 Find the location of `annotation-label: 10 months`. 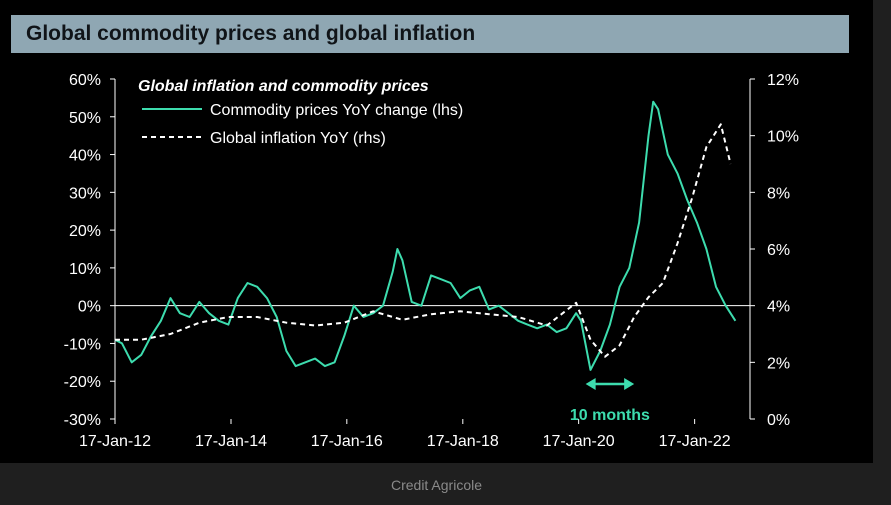

annotation-label: 10 months is located at coordinates (610, 415).